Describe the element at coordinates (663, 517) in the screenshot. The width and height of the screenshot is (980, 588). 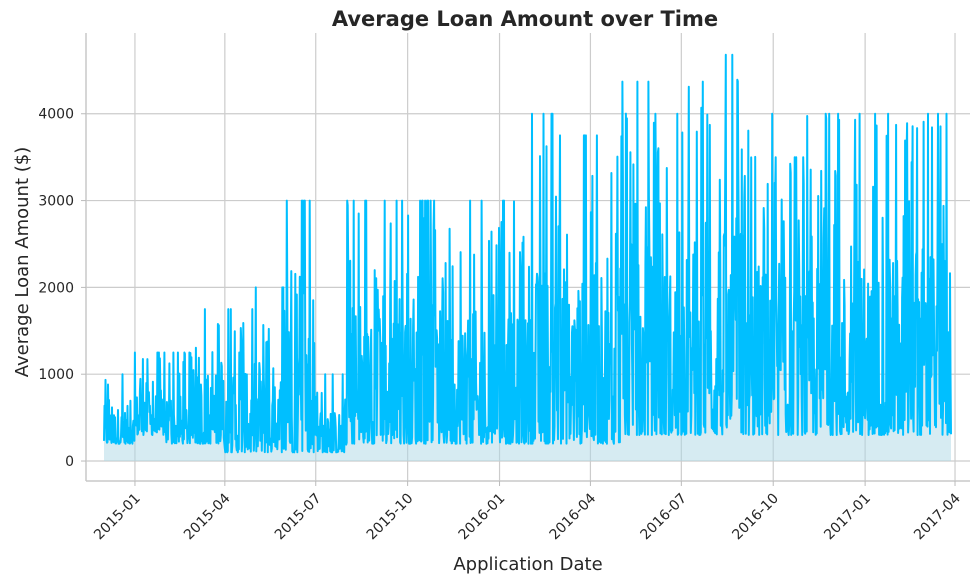
I see `x-tick-label: 2016-07` at that location.